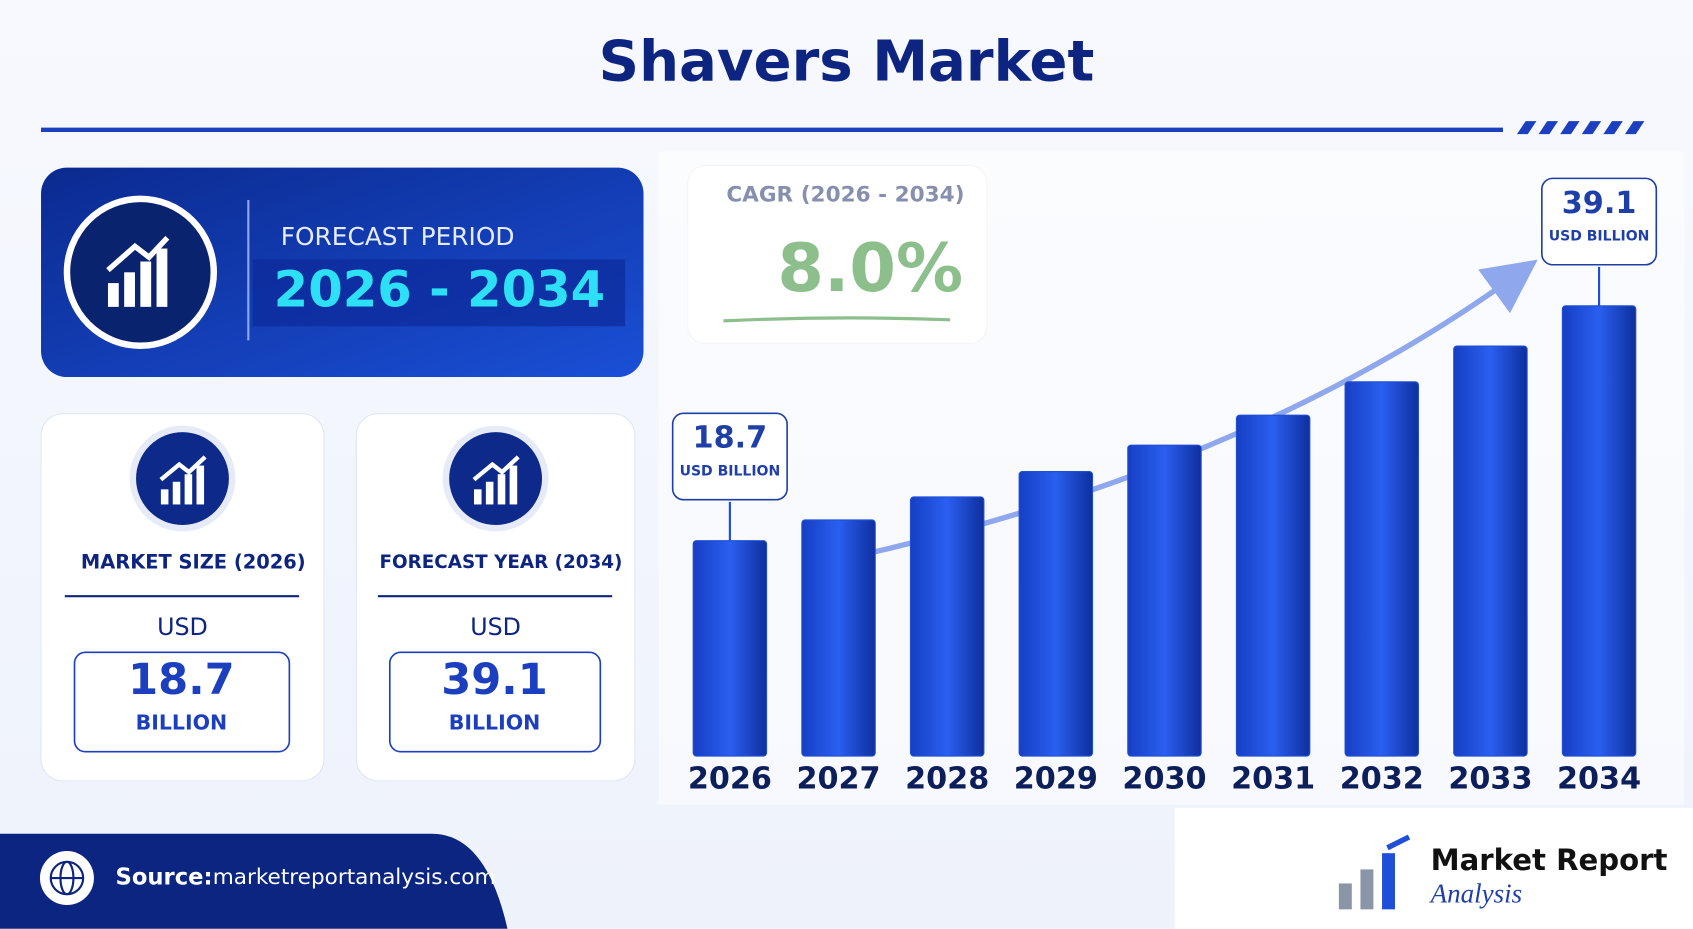 This screenshot has height=929, width=1693. I want to click on x-tick-label: 2031, so click(1273, 778).